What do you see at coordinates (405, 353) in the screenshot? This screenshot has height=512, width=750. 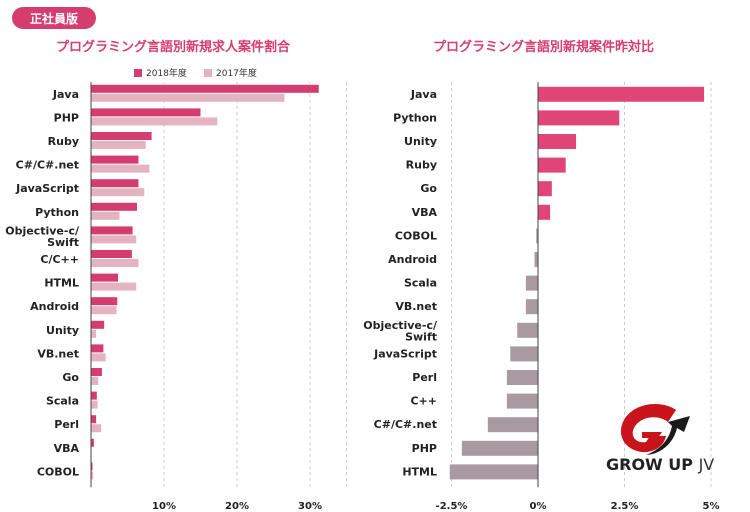 I see `right-category-label: JavaScript` at bounding box center [405, 353].